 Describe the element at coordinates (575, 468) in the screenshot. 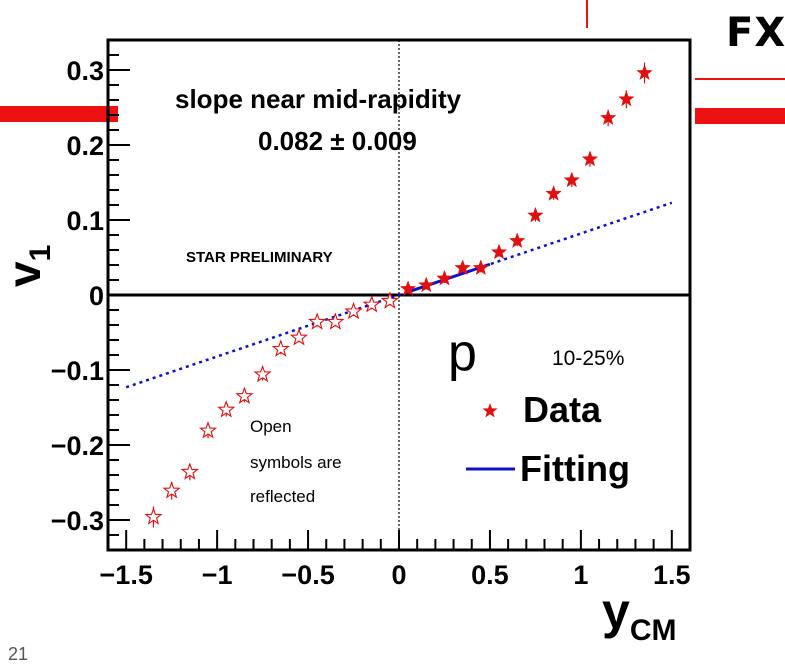

I see `legend-fit-label: Fitting` at that location.